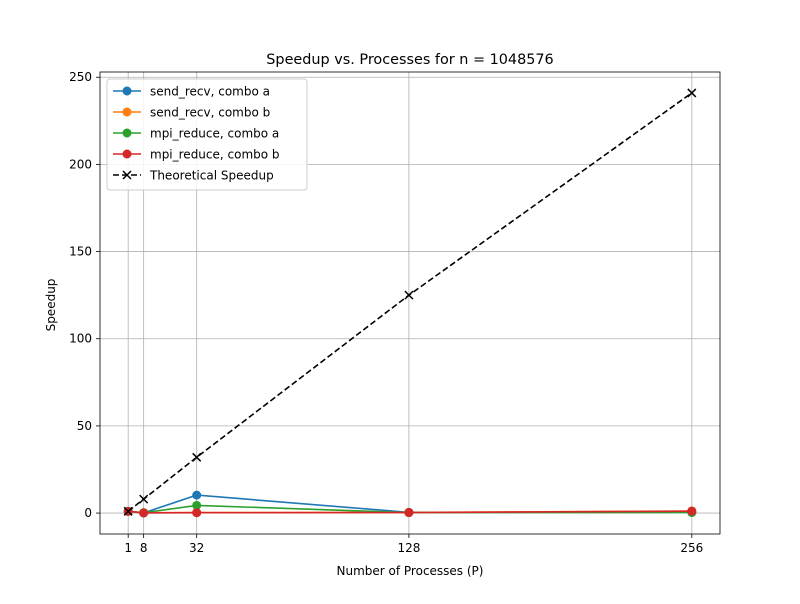  What do you see at coordinates (691, 548) in the screenshot?
I see `x-tick-label: 256` at bounding box center [691, 548].